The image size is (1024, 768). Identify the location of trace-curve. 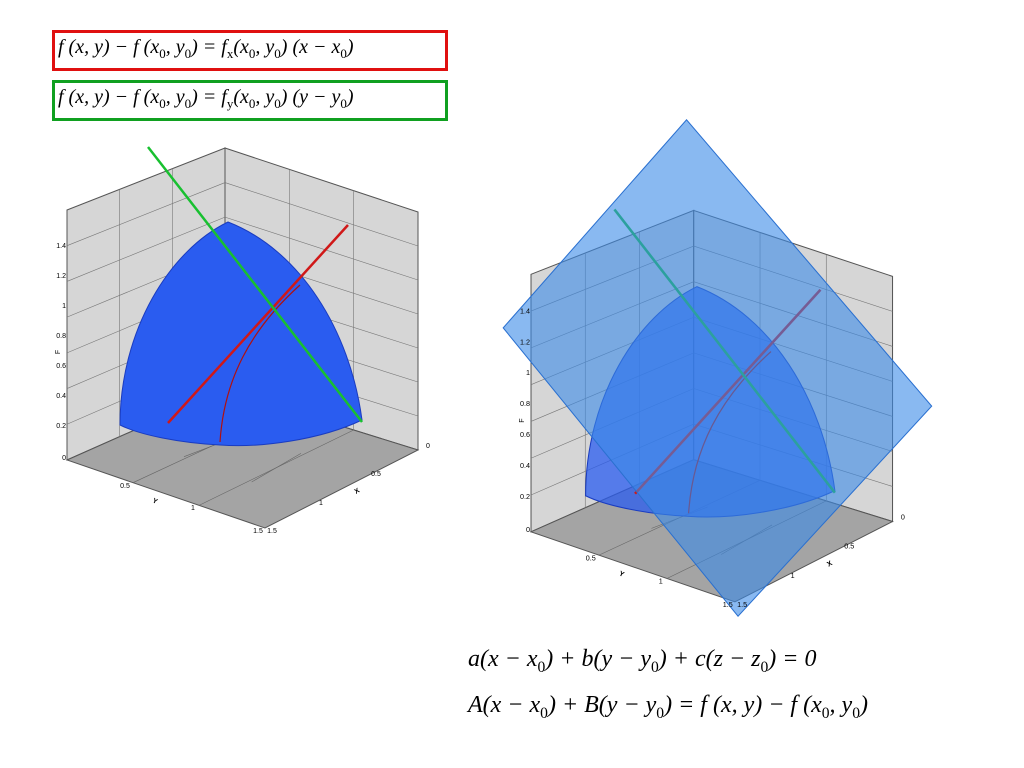
(260, 363).